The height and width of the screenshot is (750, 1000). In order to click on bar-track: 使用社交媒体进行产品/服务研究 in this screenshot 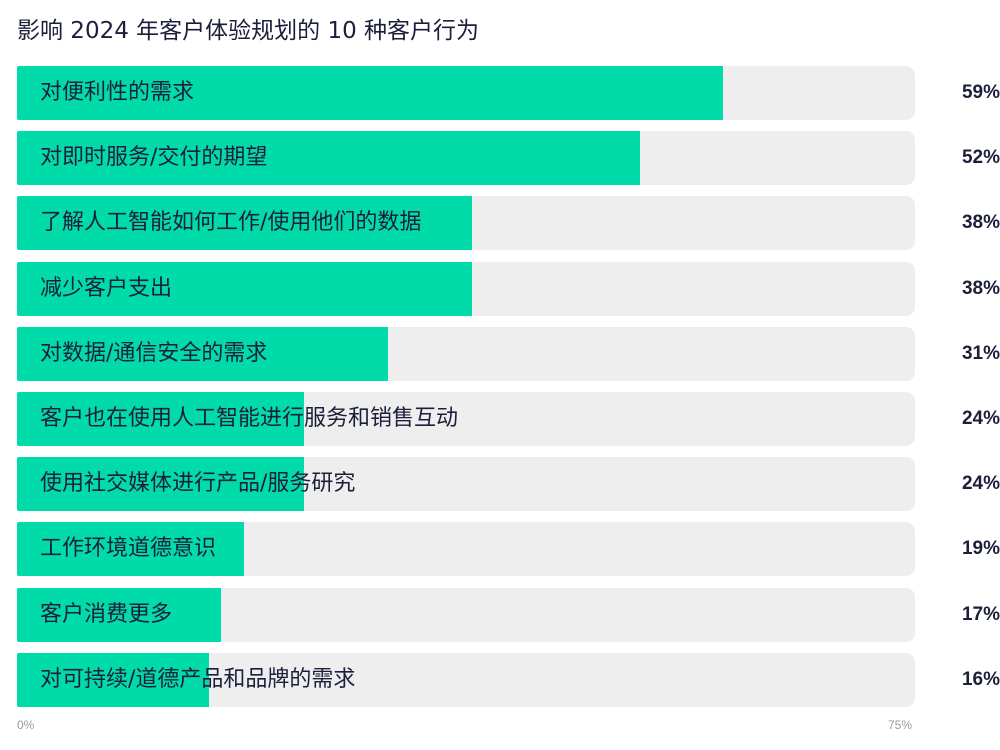, I will do `click(466, 484)`.